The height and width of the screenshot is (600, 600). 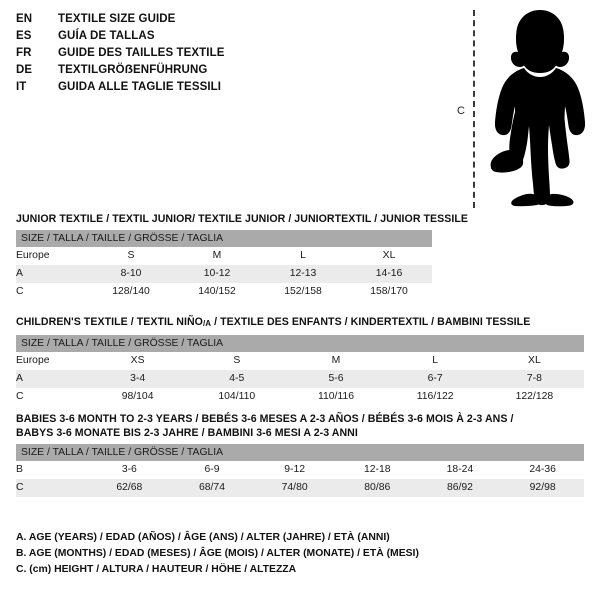 I want to click on table-cell: 5-6, so click(x=336, y=379).